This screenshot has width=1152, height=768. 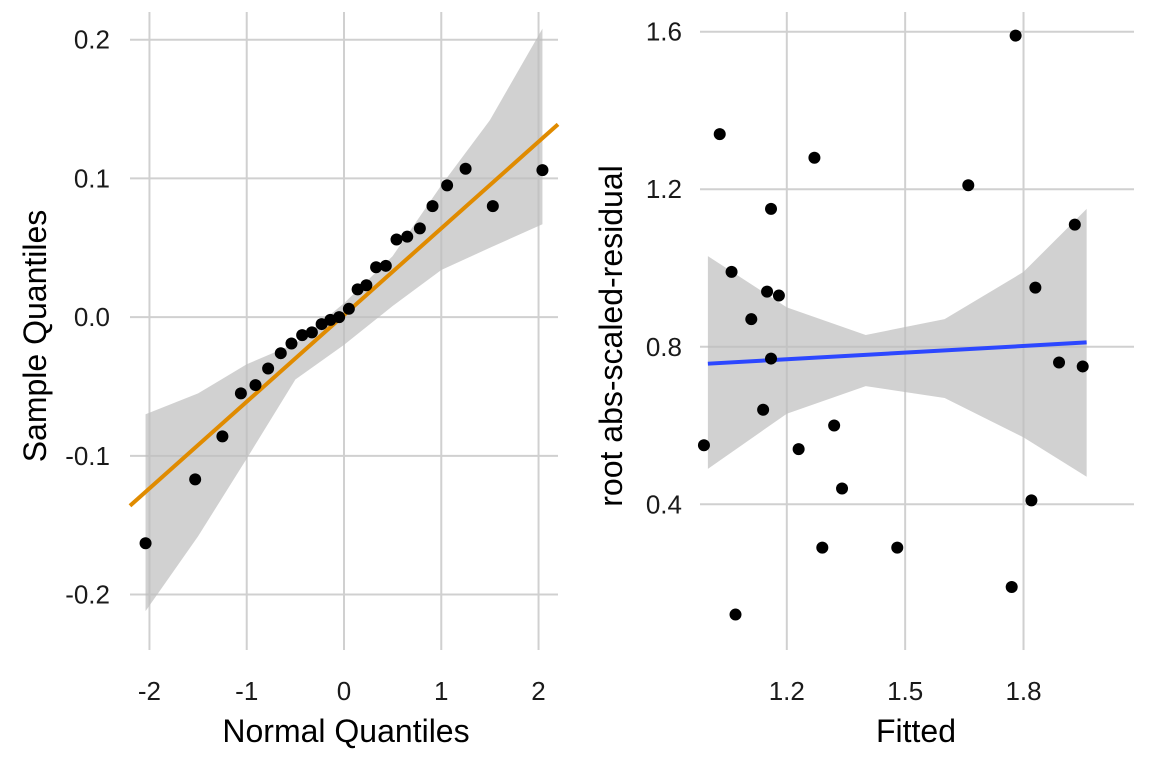 I want to click on scale-location-y-axis-title: root abs-scaled-residual, so click(x=611, y=336).